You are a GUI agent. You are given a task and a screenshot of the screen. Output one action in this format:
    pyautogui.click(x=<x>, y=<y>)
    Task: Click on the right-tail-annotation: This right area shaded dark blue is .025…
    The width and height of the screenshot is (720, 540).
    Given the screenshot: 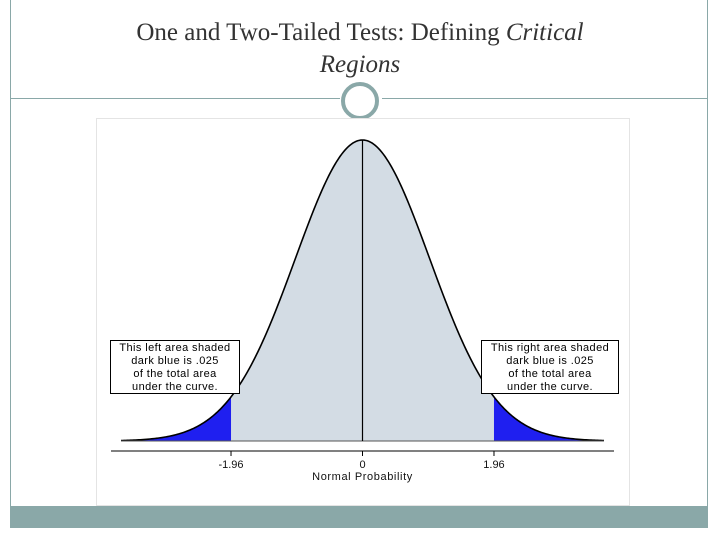 What is the action you would take?
    pyautogui.click(x=550, y=367)
    